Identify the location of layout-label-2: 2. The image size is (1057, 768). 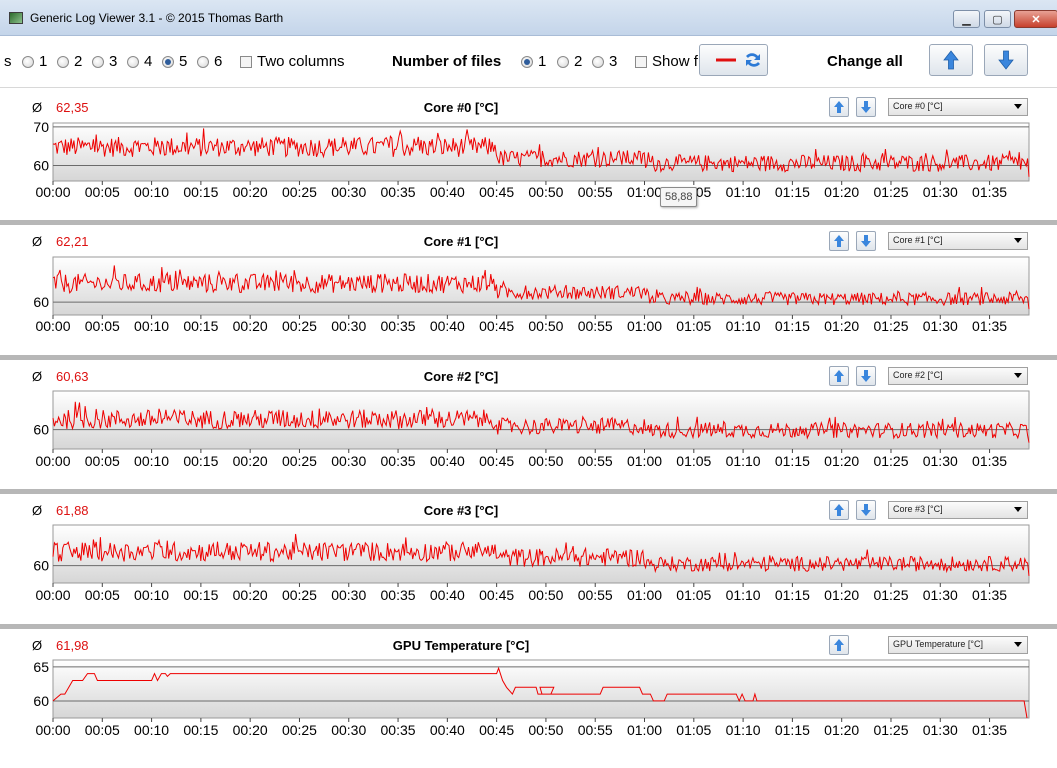
(78, 61).